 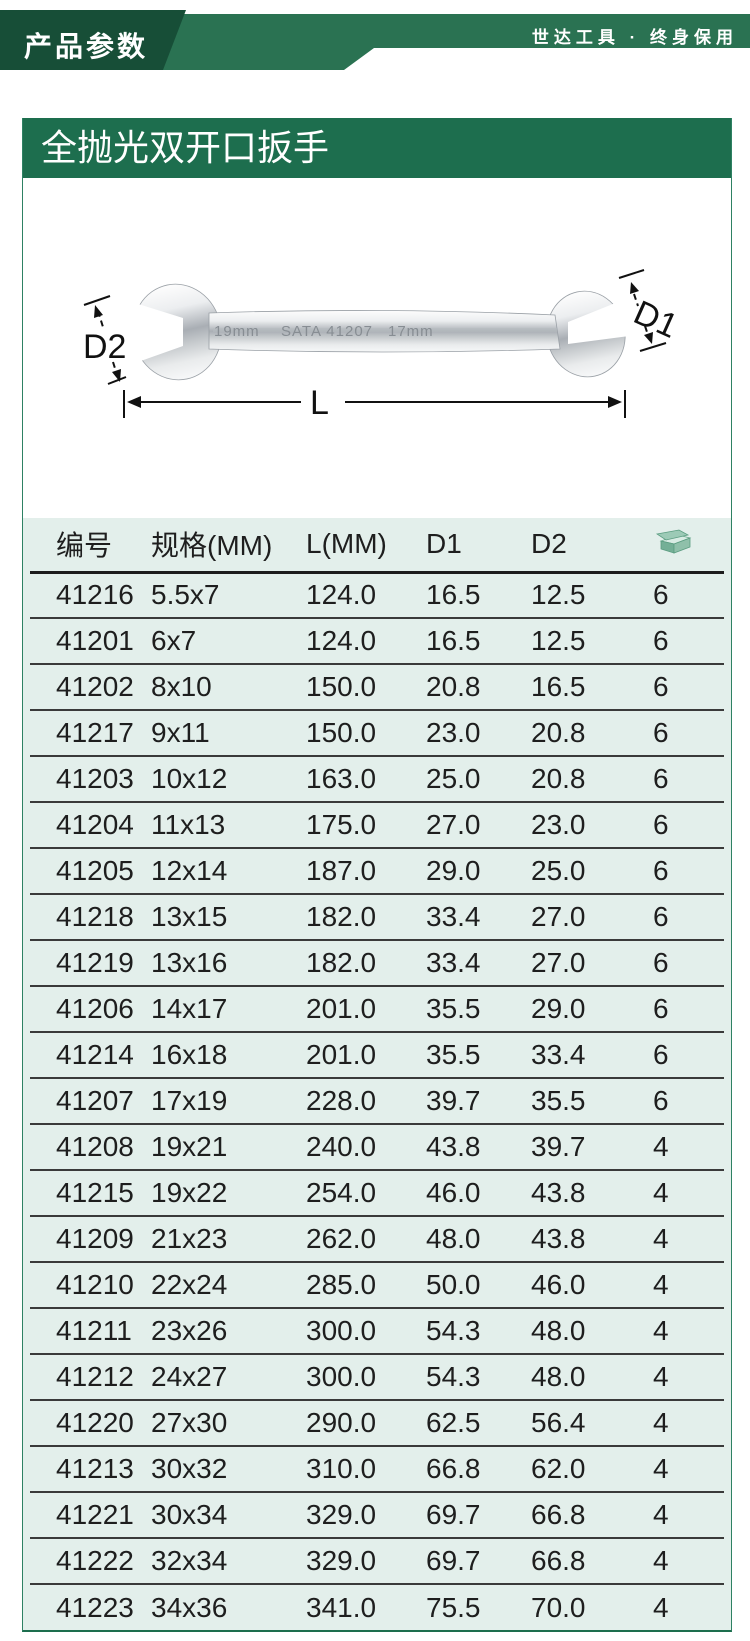 I want to click on table-row: 41213 30x32 310.0 66.8 62.0 4, so click(x=377, y=1469).